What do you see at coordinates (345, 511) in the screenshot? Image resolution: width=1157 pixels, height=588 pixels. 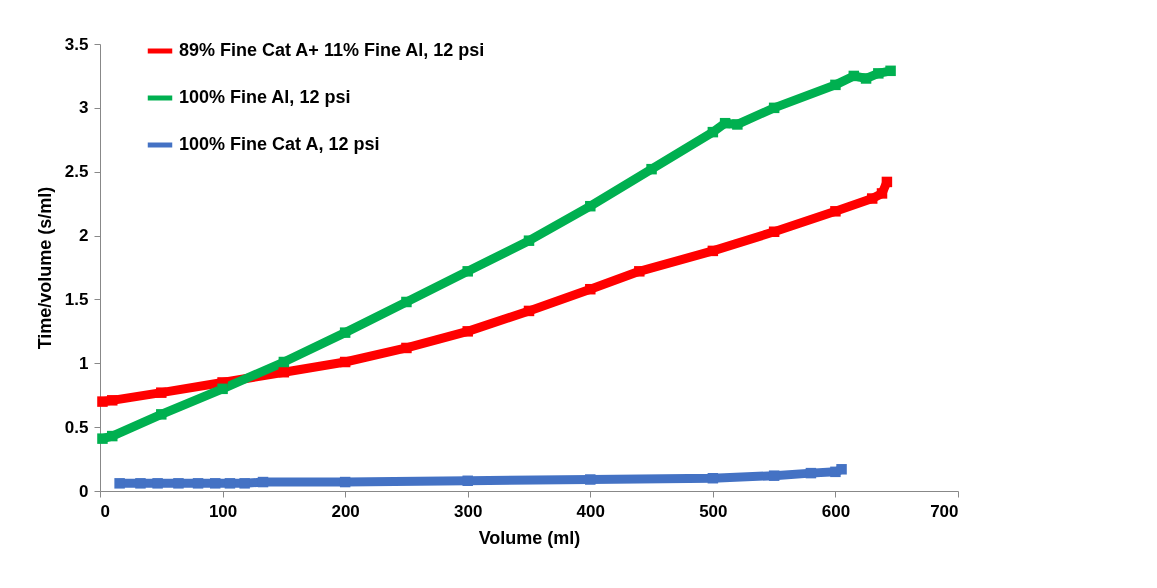 I see `x-tick-label: 200` at bounding box center [345, 511].